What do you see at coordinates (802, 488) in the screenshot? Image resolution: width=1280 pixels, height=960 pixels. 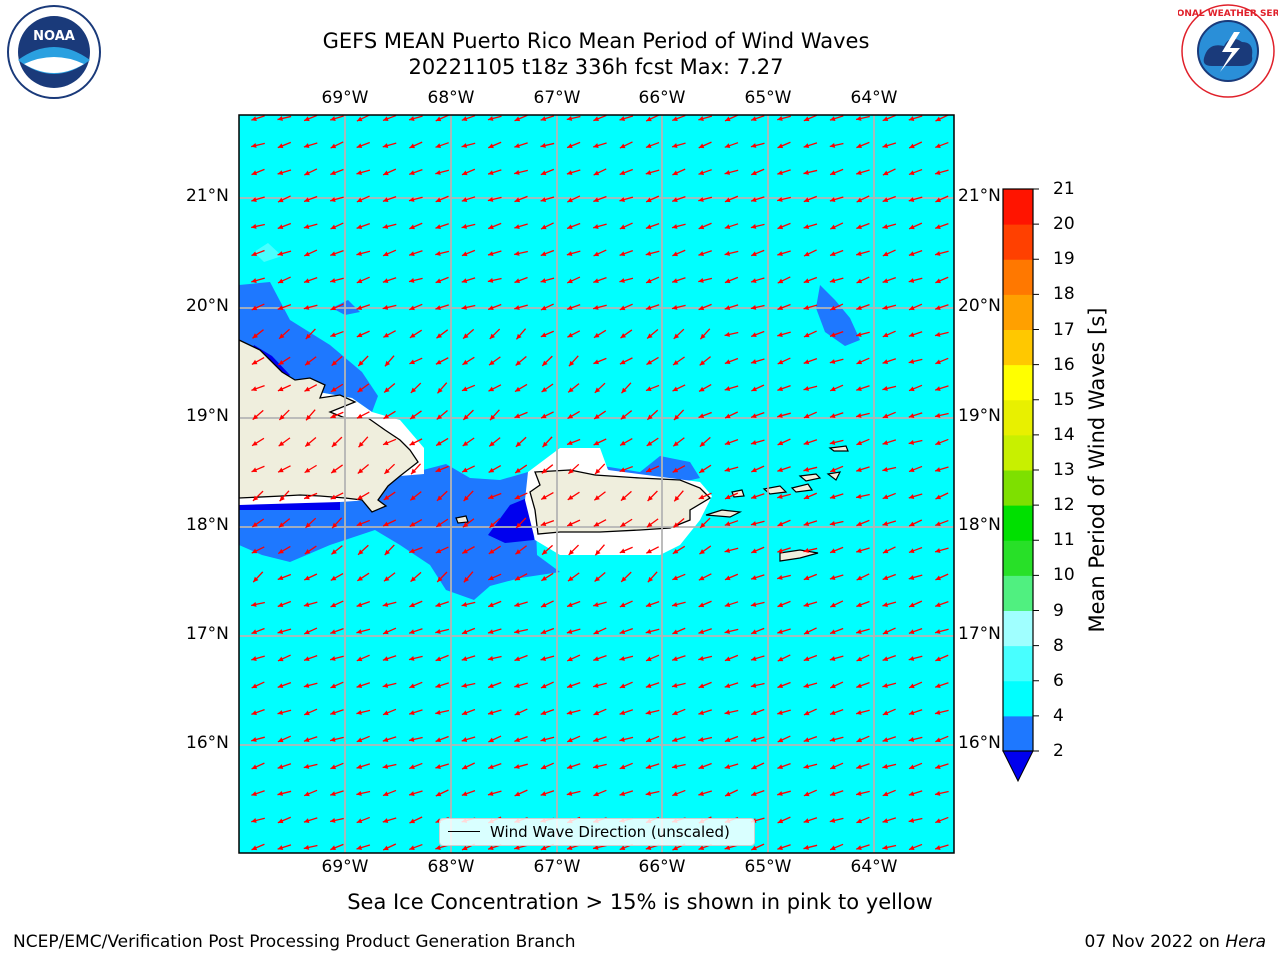 I see `land-st-john` at bounding box center [802, 488].